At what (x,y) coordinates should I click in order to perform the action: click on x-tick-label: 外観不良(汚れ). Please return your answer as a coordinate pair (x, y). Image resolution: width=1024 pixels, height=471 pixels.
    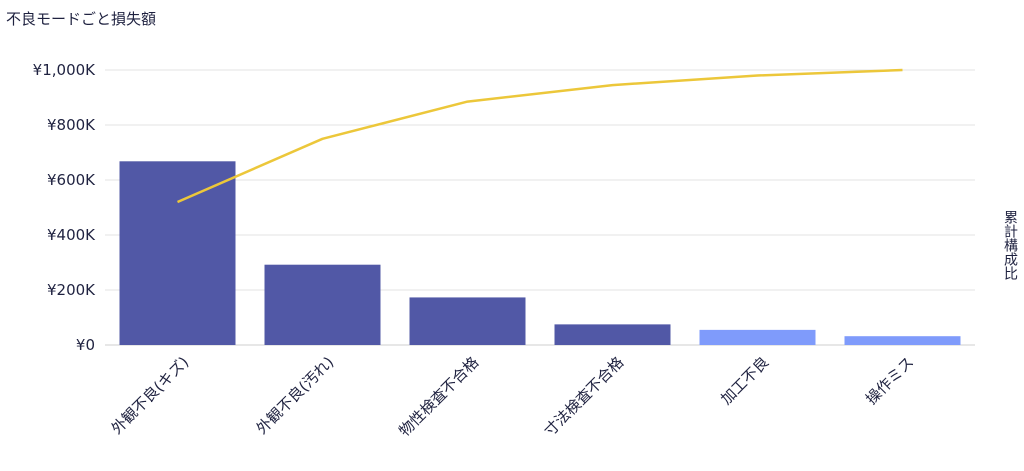
    Looking at the image, I should click on (295, 395).